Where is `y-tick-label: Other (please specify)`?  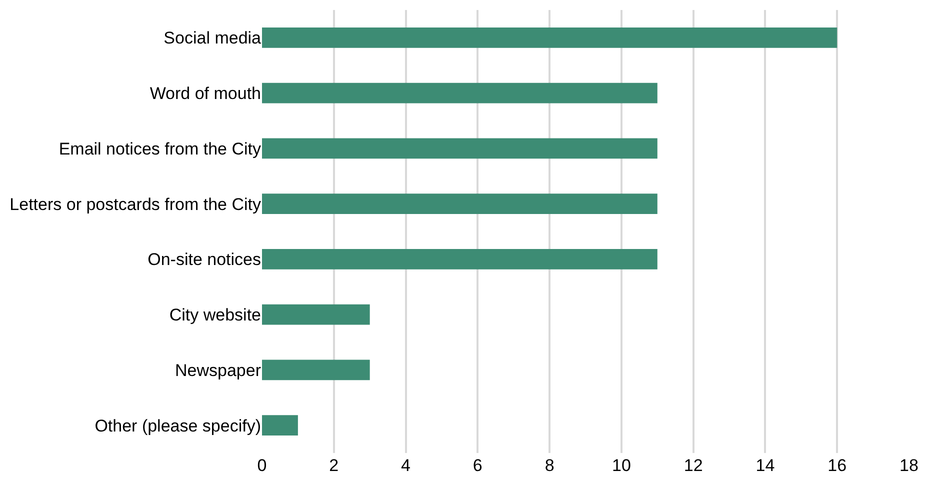 y-tick-label: Other (please specify) is located at coordinates (177, 426).